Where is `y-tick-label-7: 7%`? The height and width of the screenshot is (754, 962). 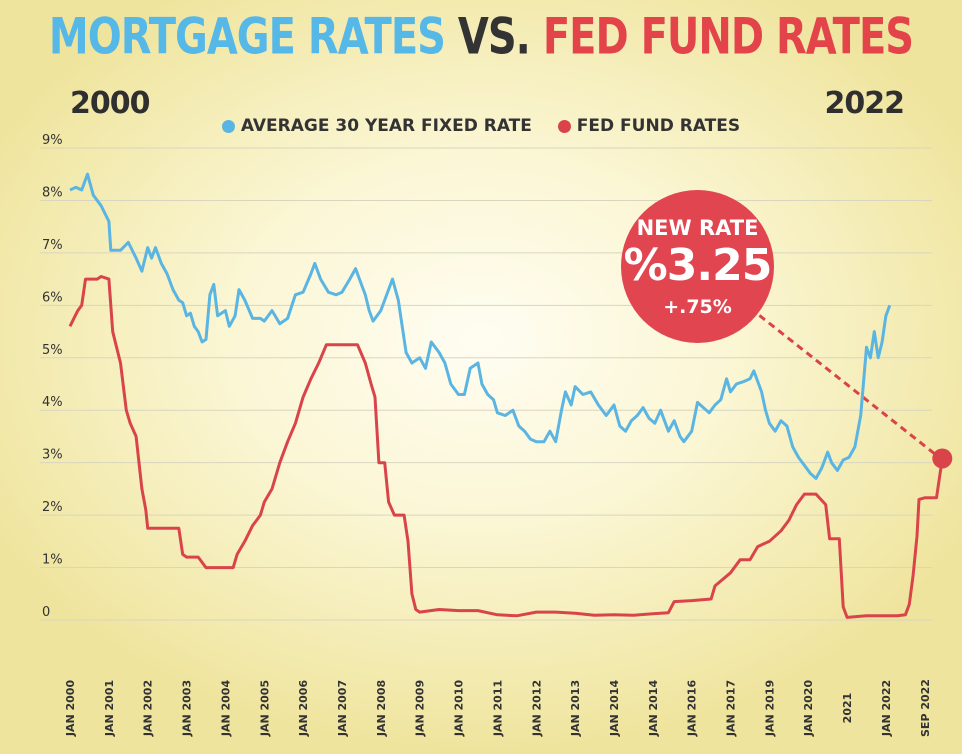
y-tick-label-7: 7% is located at coordinates (52, 245).